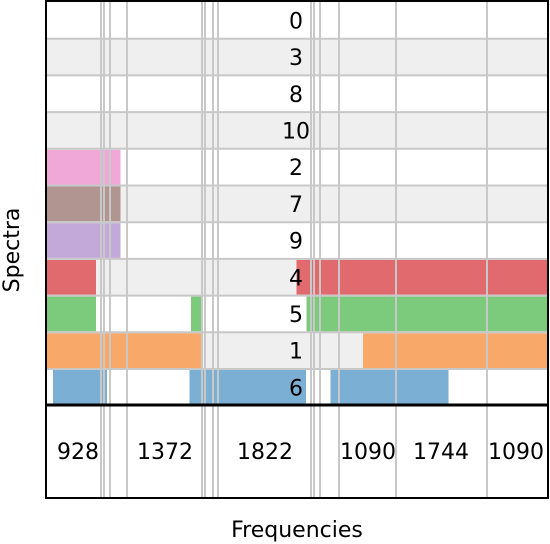 The height and width of the screenshot is (544, 550). What do you see at coordinates (296, 388) in the screenshot?
I see `row-label: 6` at bounding box center [296, 388].